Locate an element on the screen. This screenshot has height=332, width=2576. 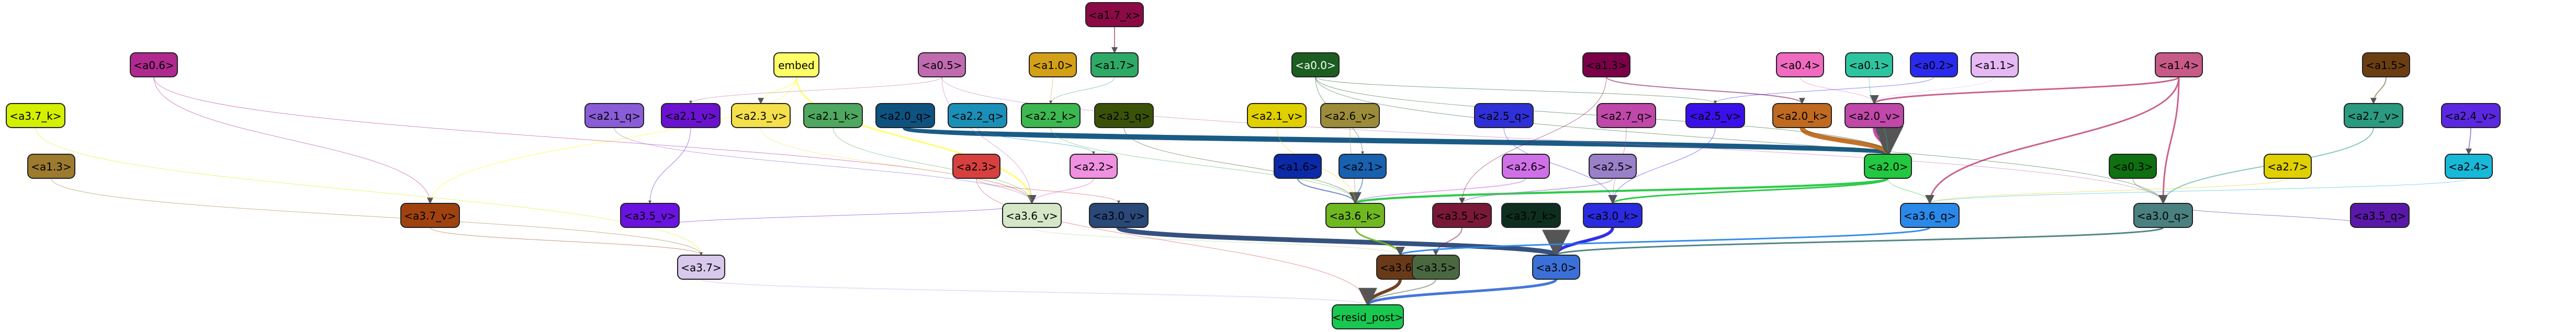
edge-a0.0-to-a3.0_q is located at coordinates (1740, 140).